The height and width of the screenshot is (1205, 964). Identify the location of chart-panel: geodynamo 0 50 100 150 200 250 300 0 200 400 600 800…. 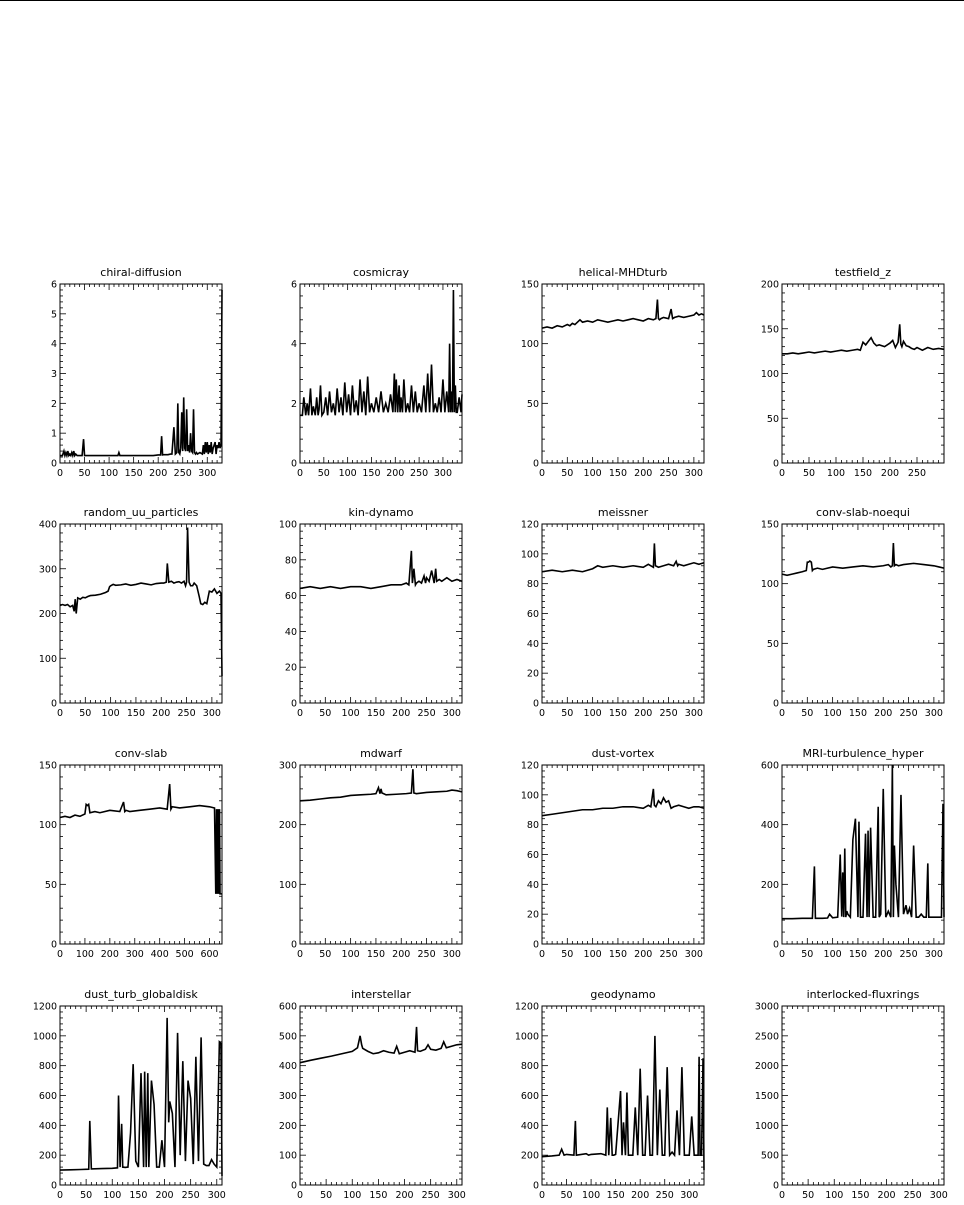
(610, 1094).